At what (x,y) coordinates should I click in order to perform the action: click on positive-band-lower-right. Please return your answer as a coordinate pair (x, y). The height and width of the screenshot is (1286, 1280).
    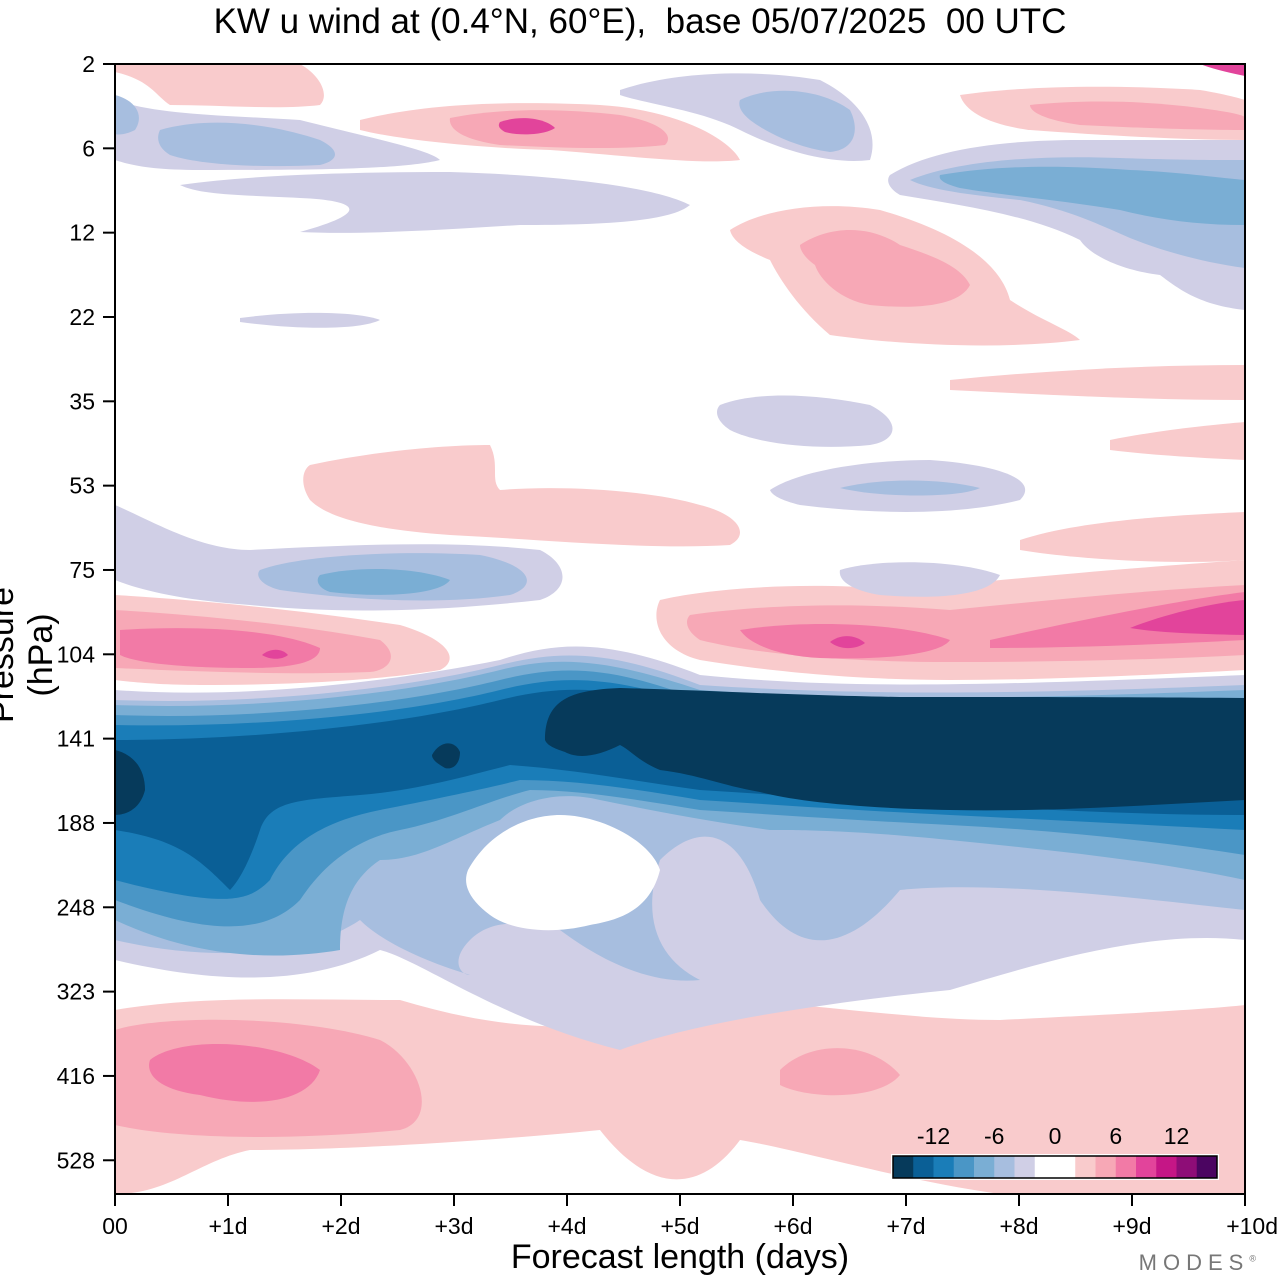
    Looking at the image, I should click on (840, 1072).